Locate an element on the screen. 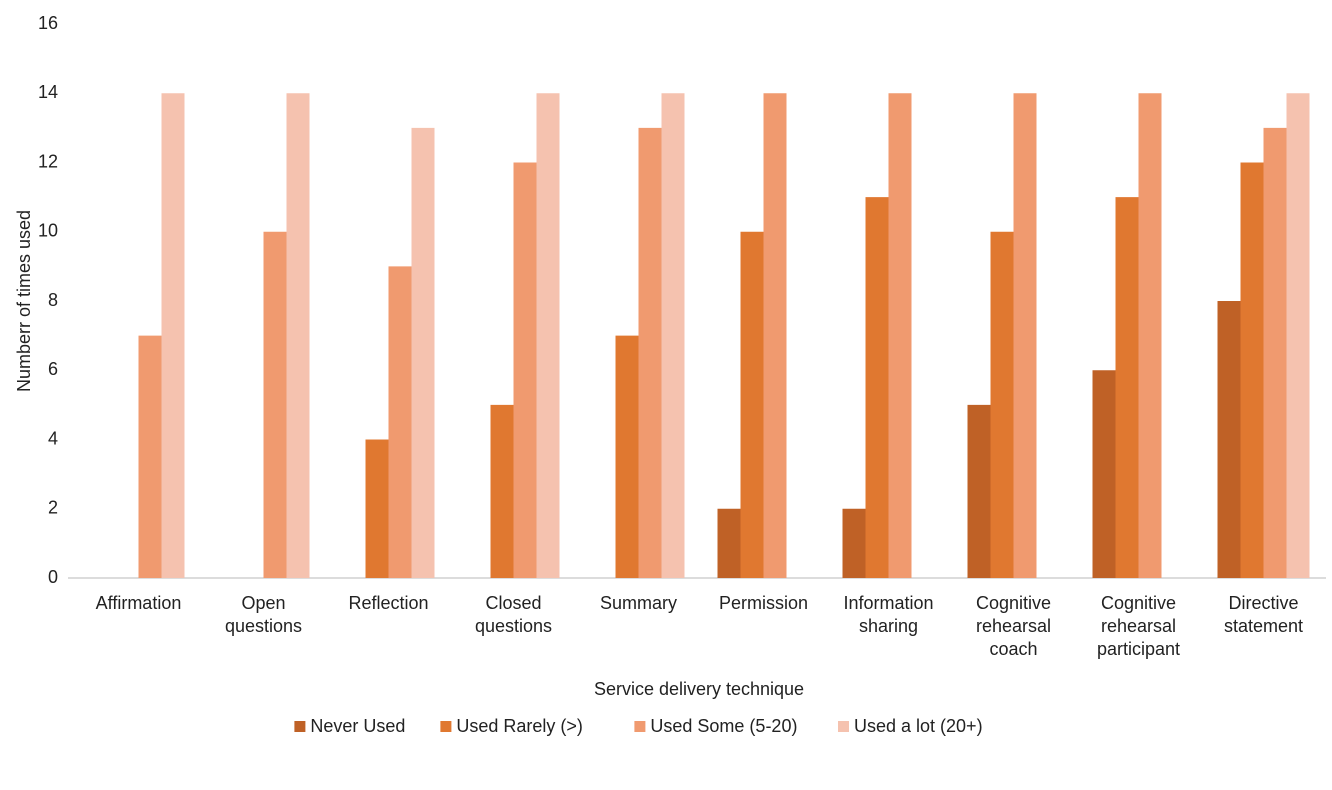  x-tick-label: Closed questions is located at coordinates (513, 614).